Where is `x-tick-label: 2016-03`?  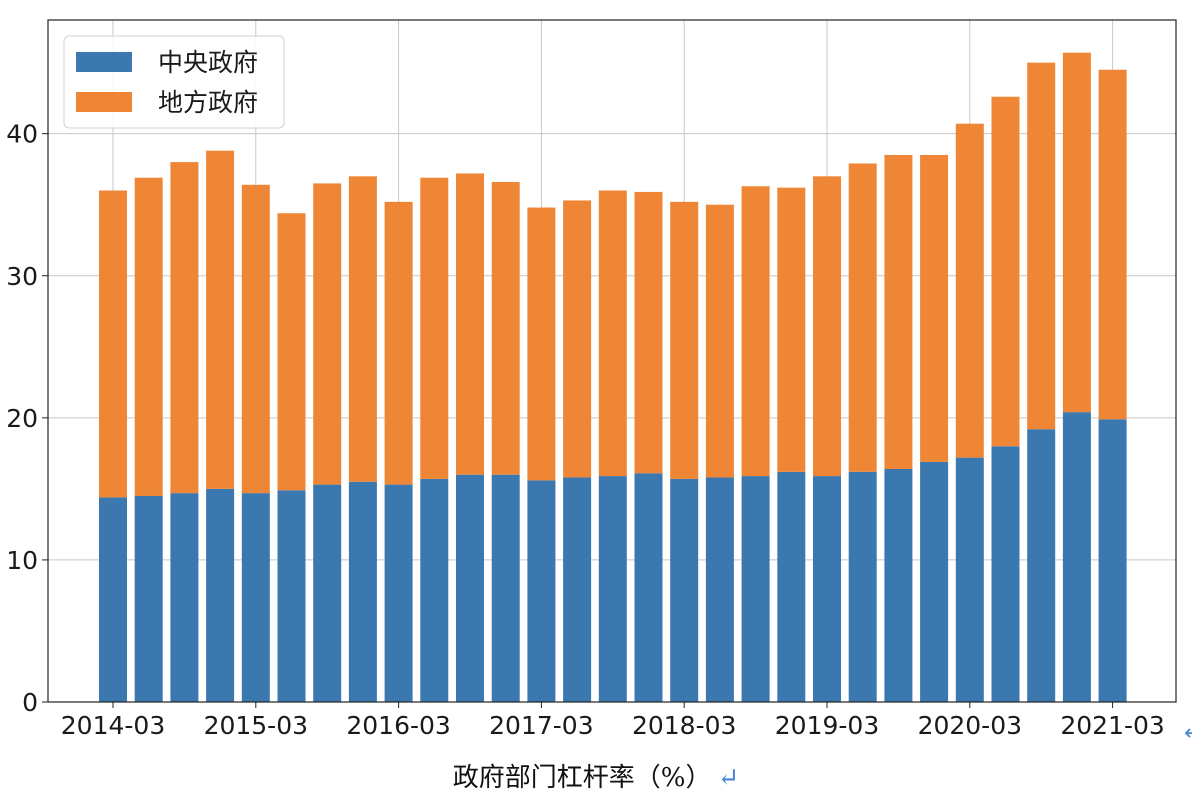
x-tick-label: 2016-03 is located at coordinates (398, 725).